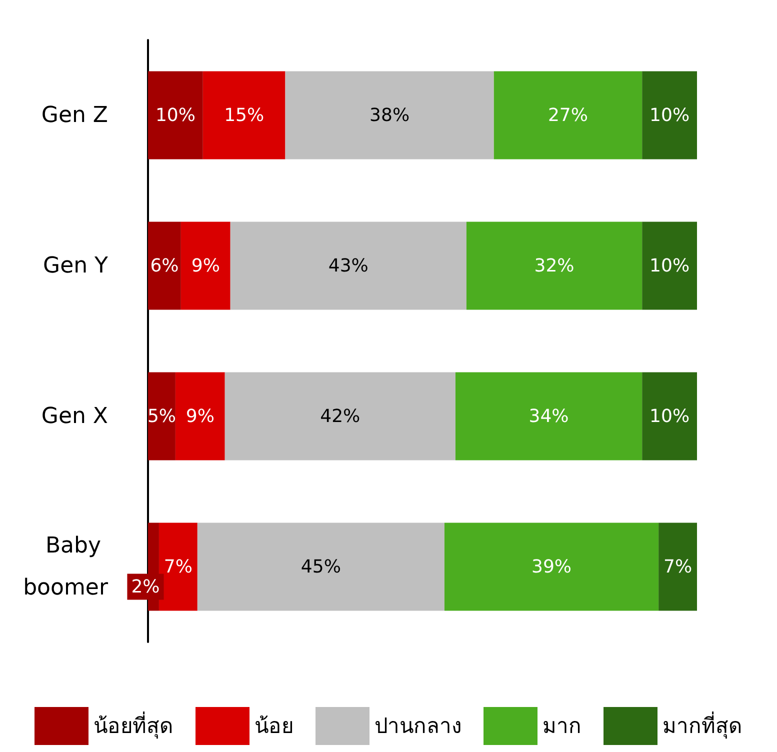 This screenshot has width=777, height=752. Describe the element at coordinates (562, 726) in the screenshot. I see `legend-label: มาก` at that location.